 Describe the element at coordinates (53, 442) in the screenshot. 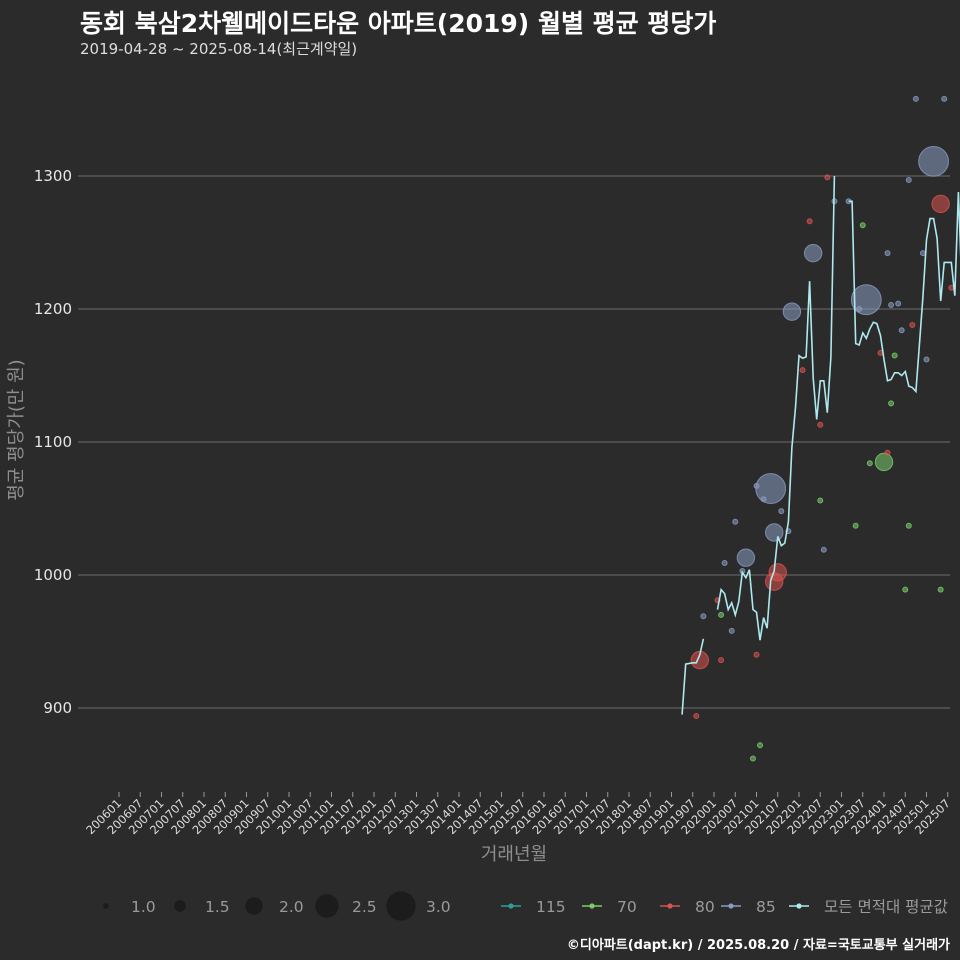

I see `y-tick-label: 1100` at that location.